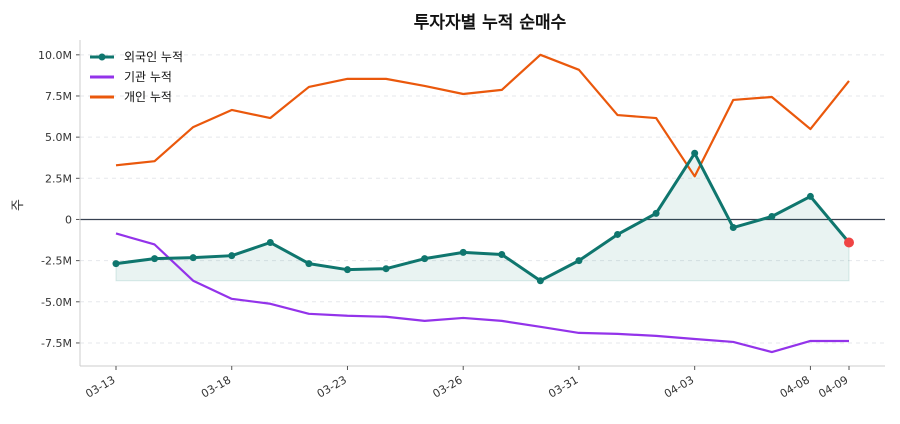  I want to click on x-tick-label: 03-18, so click(216, 386).